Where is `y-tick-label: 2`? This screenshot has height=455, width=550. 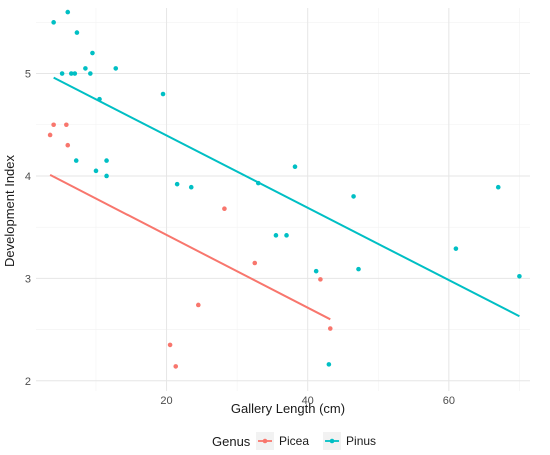
y-tick-label: 2 is located at coordinates (28, 382).